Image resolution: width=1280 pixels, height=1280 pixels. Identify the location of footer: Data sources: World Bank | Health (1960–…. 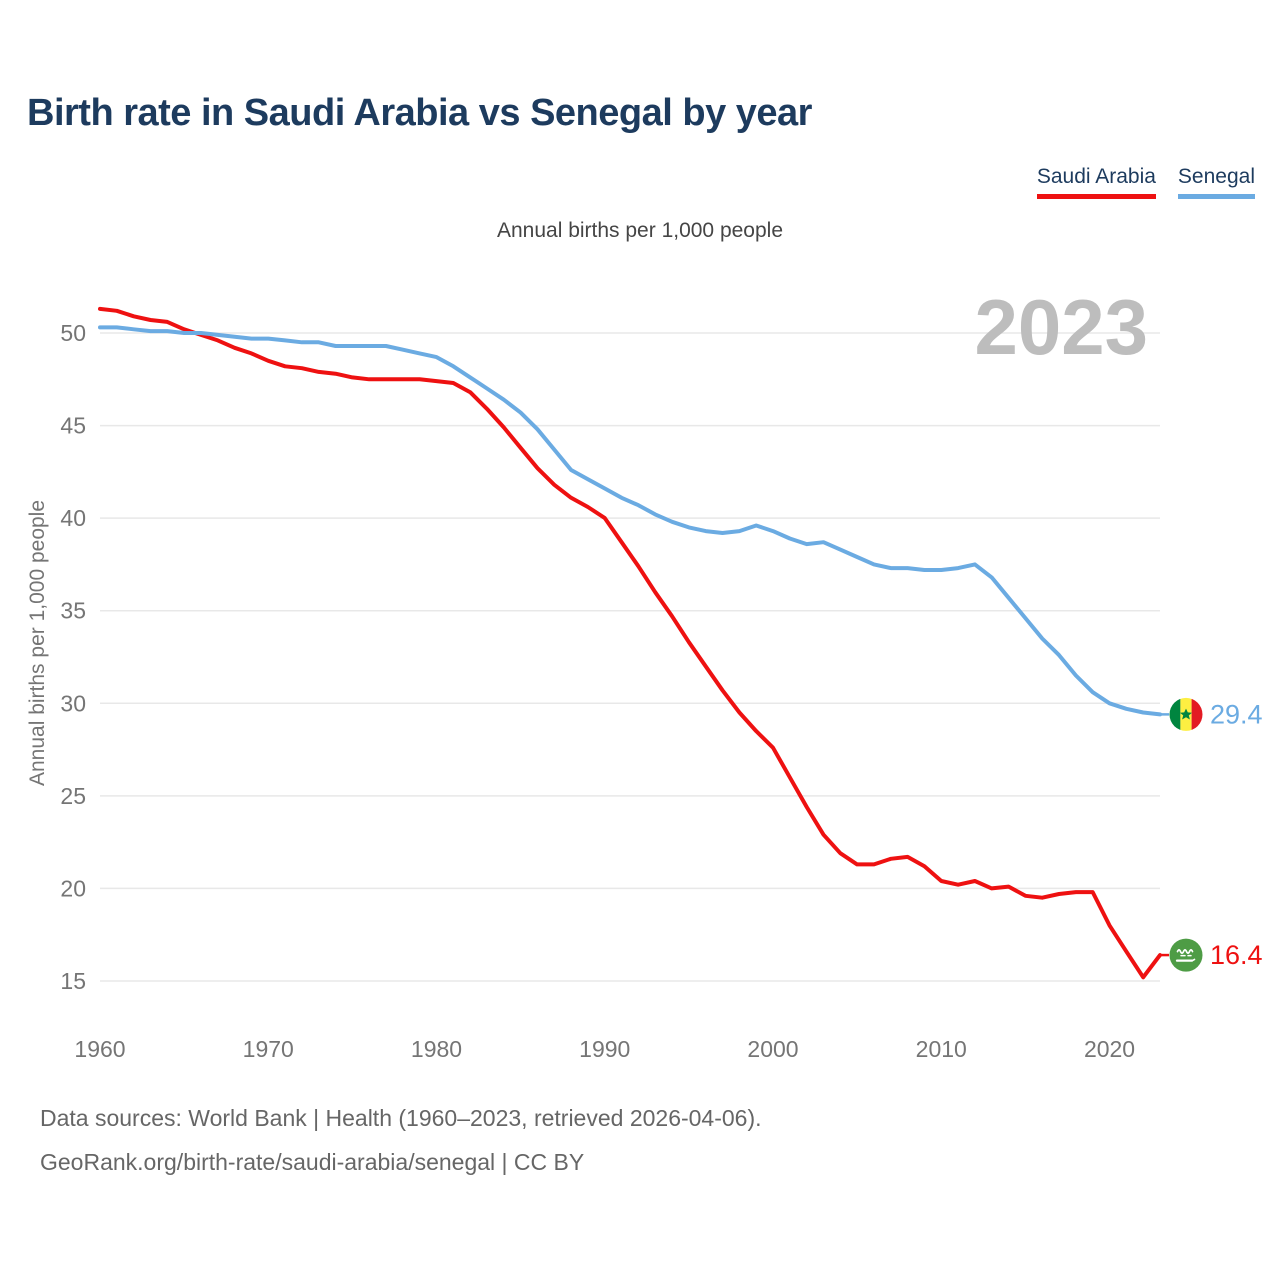
(401, 1140).